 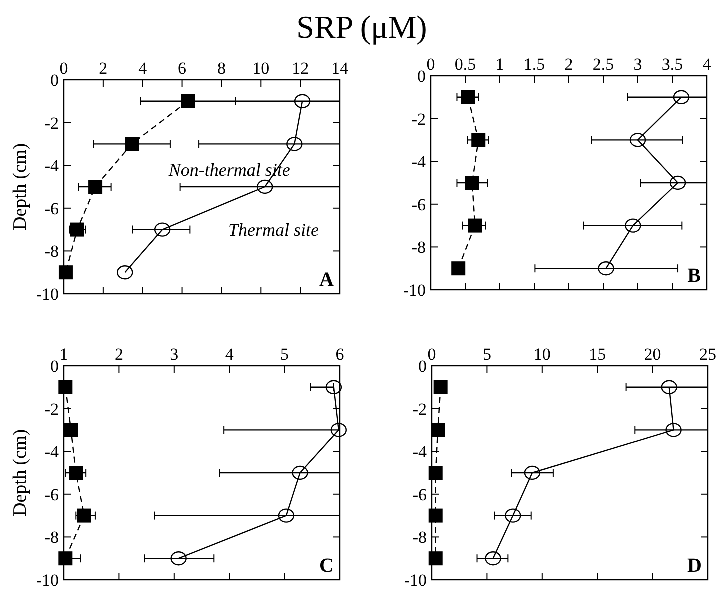 What do you see at coordinates (597, 354) in the screenshot?
I see `x-tick-label: 15` at bounding box center [597, 354].